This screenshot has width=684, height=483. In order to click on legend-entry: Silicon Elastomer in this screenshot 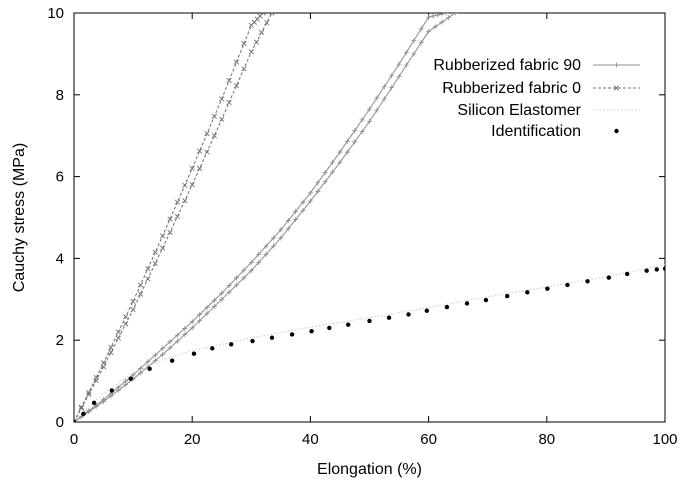, I will do `click(548, 110)`.